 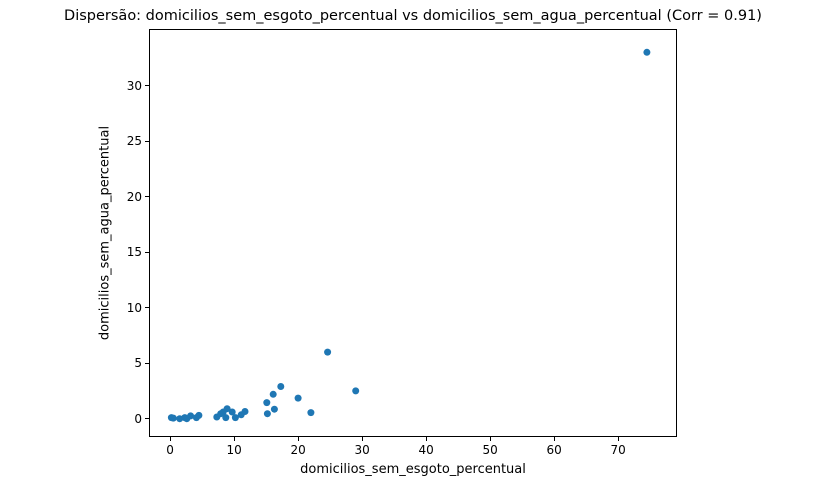 I want to click on y-tick-label: 15, so click(x=134, y=252).